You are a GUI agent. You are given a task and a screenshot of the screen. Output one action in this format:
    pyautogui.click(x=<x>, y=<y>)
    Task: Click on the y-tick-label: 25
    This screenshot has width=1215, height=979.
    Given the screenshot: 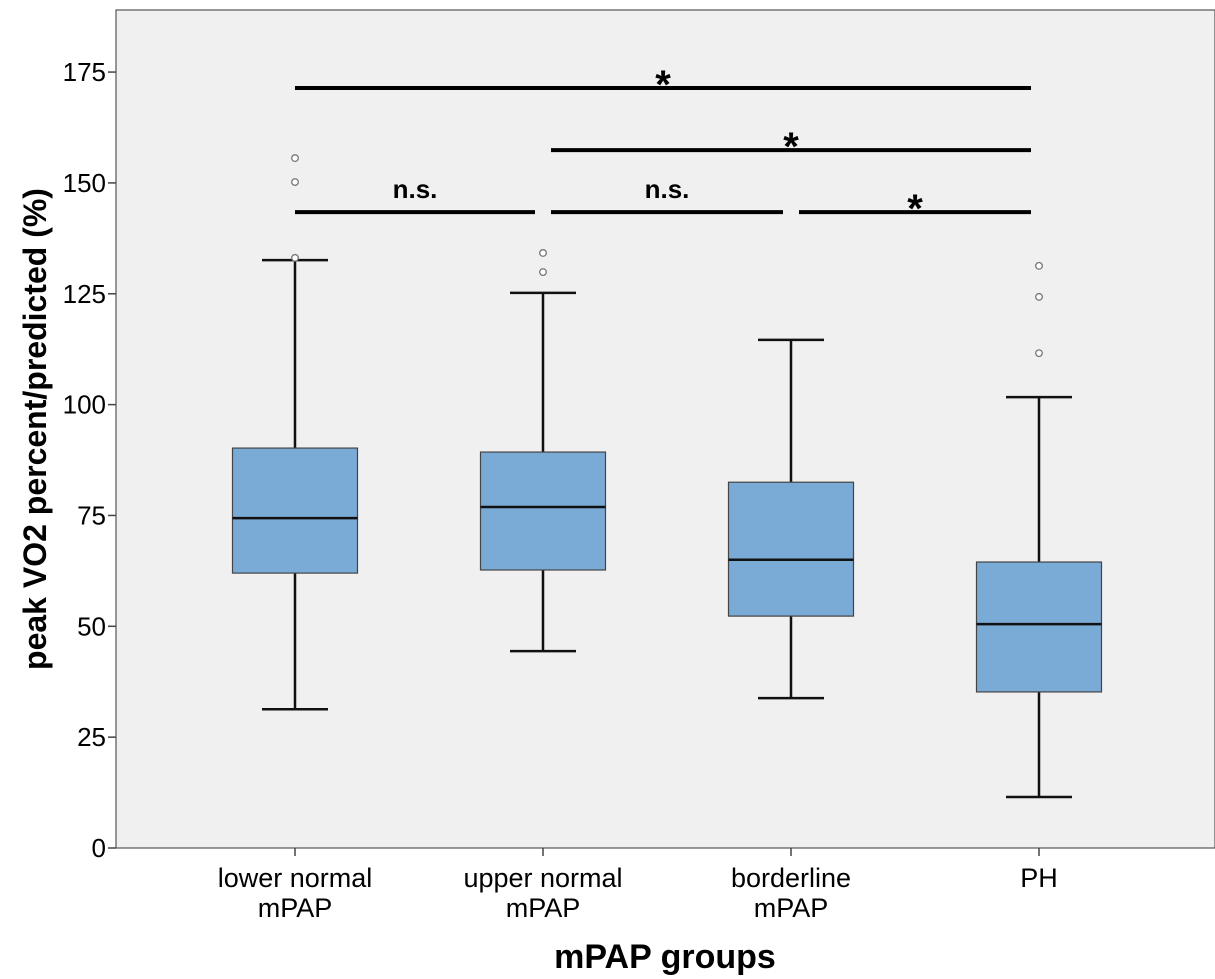 What is the action you would take?
    pyautogui.click(x=91, y=737)
    